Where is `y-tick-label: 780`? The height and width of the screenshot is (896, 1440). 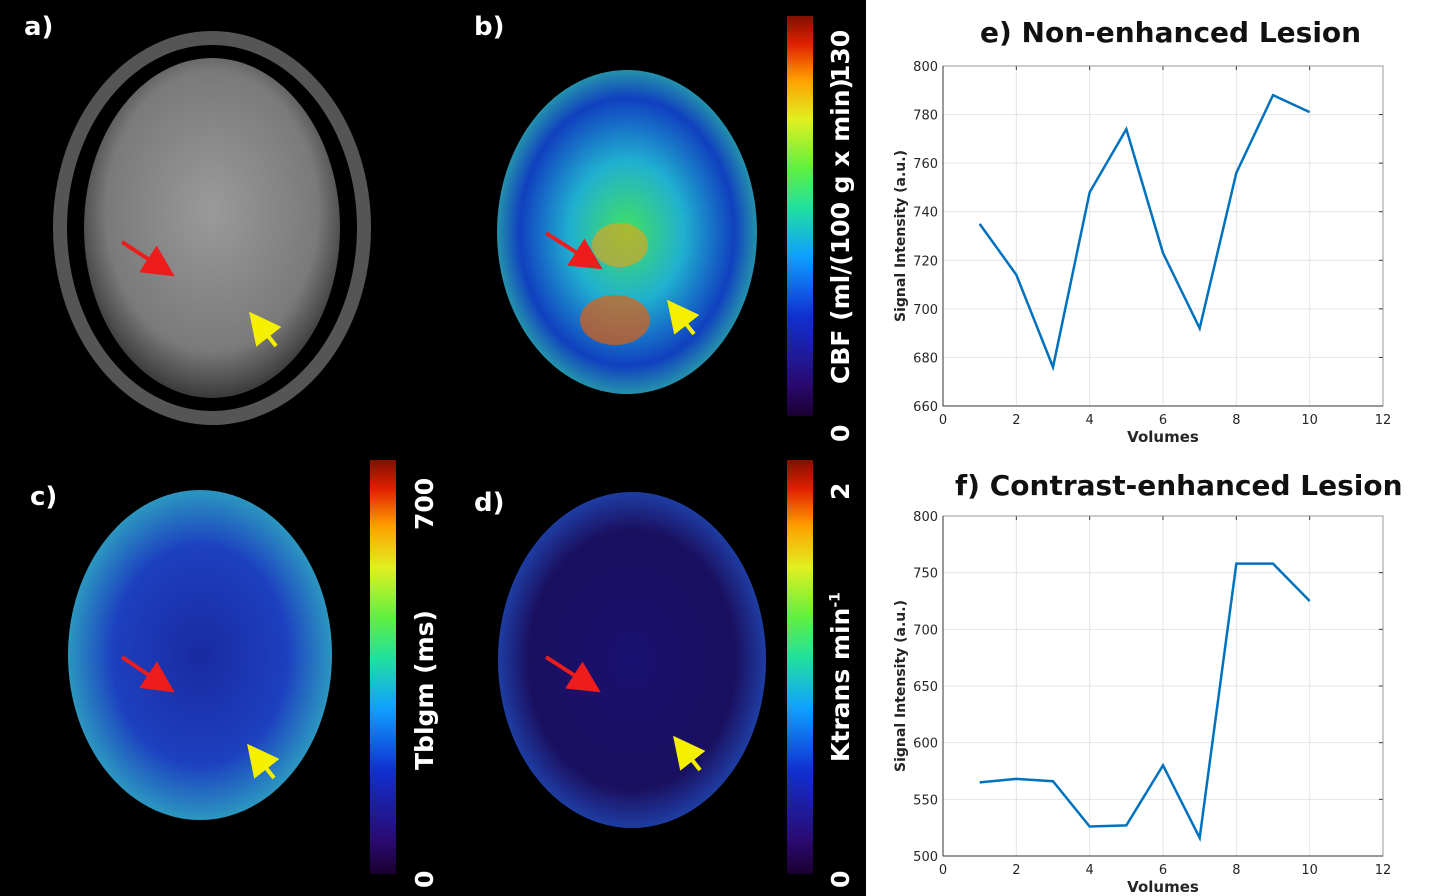
y-tick-label: 780 is located at coordinates (925, 116).